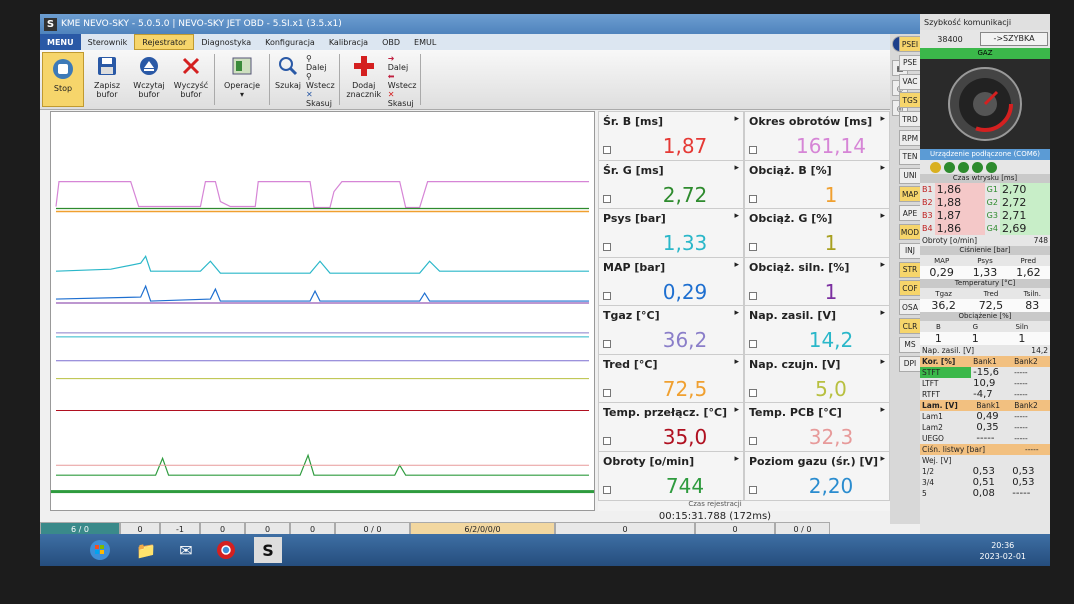 This screenshot has width=1074, height=604. I want to click on gauge-cell: Obciąż. B [%] ▸ 1, so click(817, 184).